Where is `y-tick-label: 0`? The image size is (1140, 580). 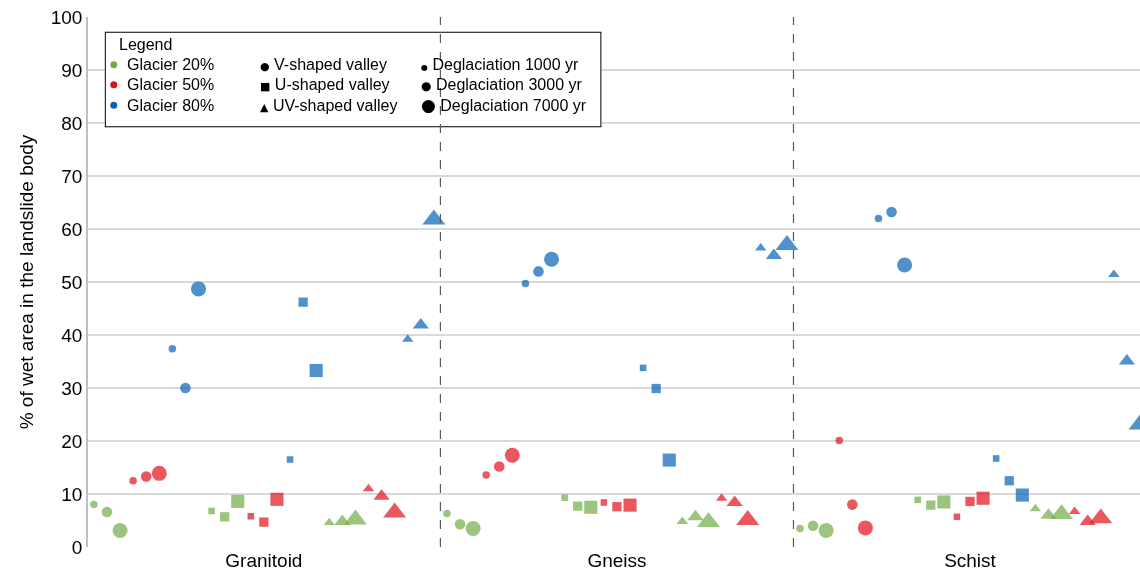
y-tick-label: 0 is located at coordinates (77, 547).